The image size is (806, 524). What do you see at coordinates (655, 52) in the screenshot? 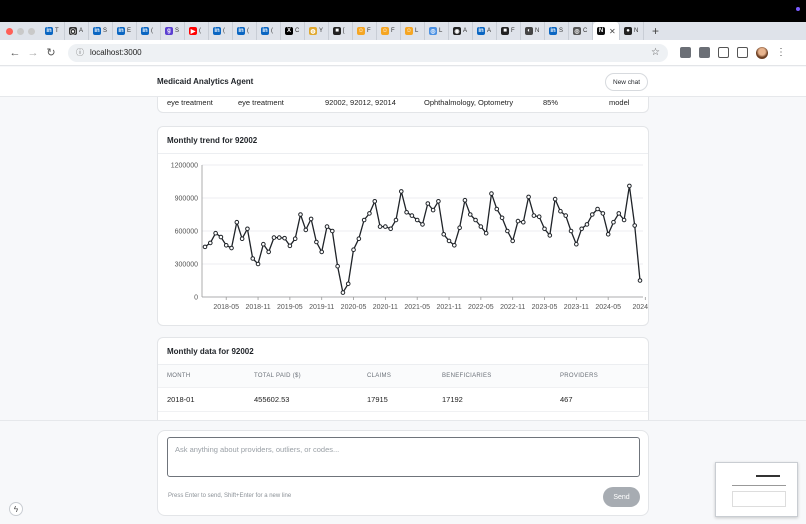
I see `bookmark-star-icon: ☆` at bounding box center [655, 52].